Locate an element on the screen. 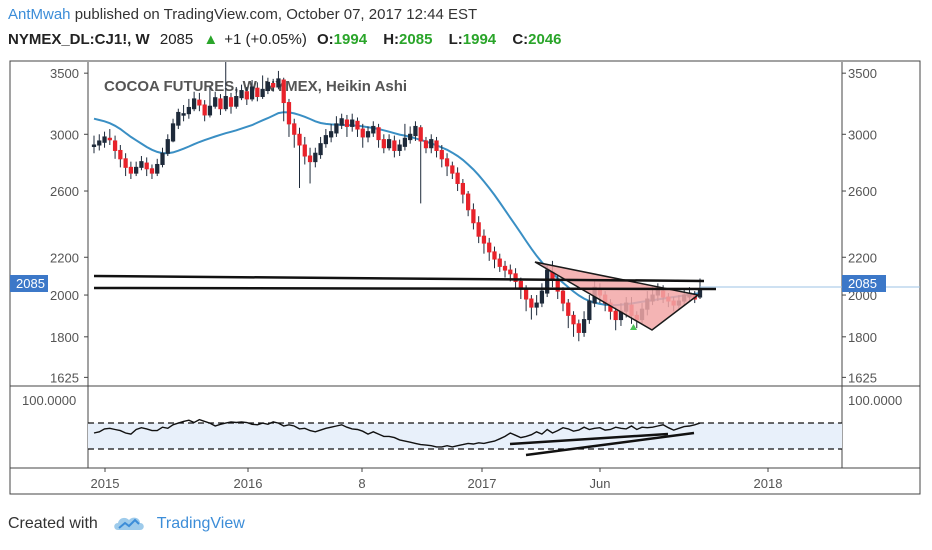 This screenshot has height=550, width=932. y-tick-label-right: 2200 is located at coordinates (862, 257).